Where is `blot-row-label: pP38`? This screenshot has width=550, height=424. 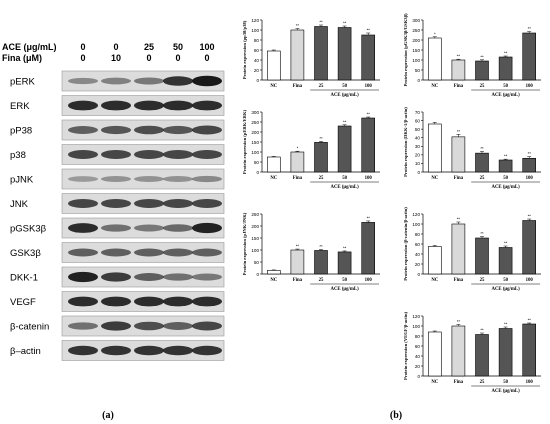
blot-row-label: pP38 is located at coordinates (21, 131).